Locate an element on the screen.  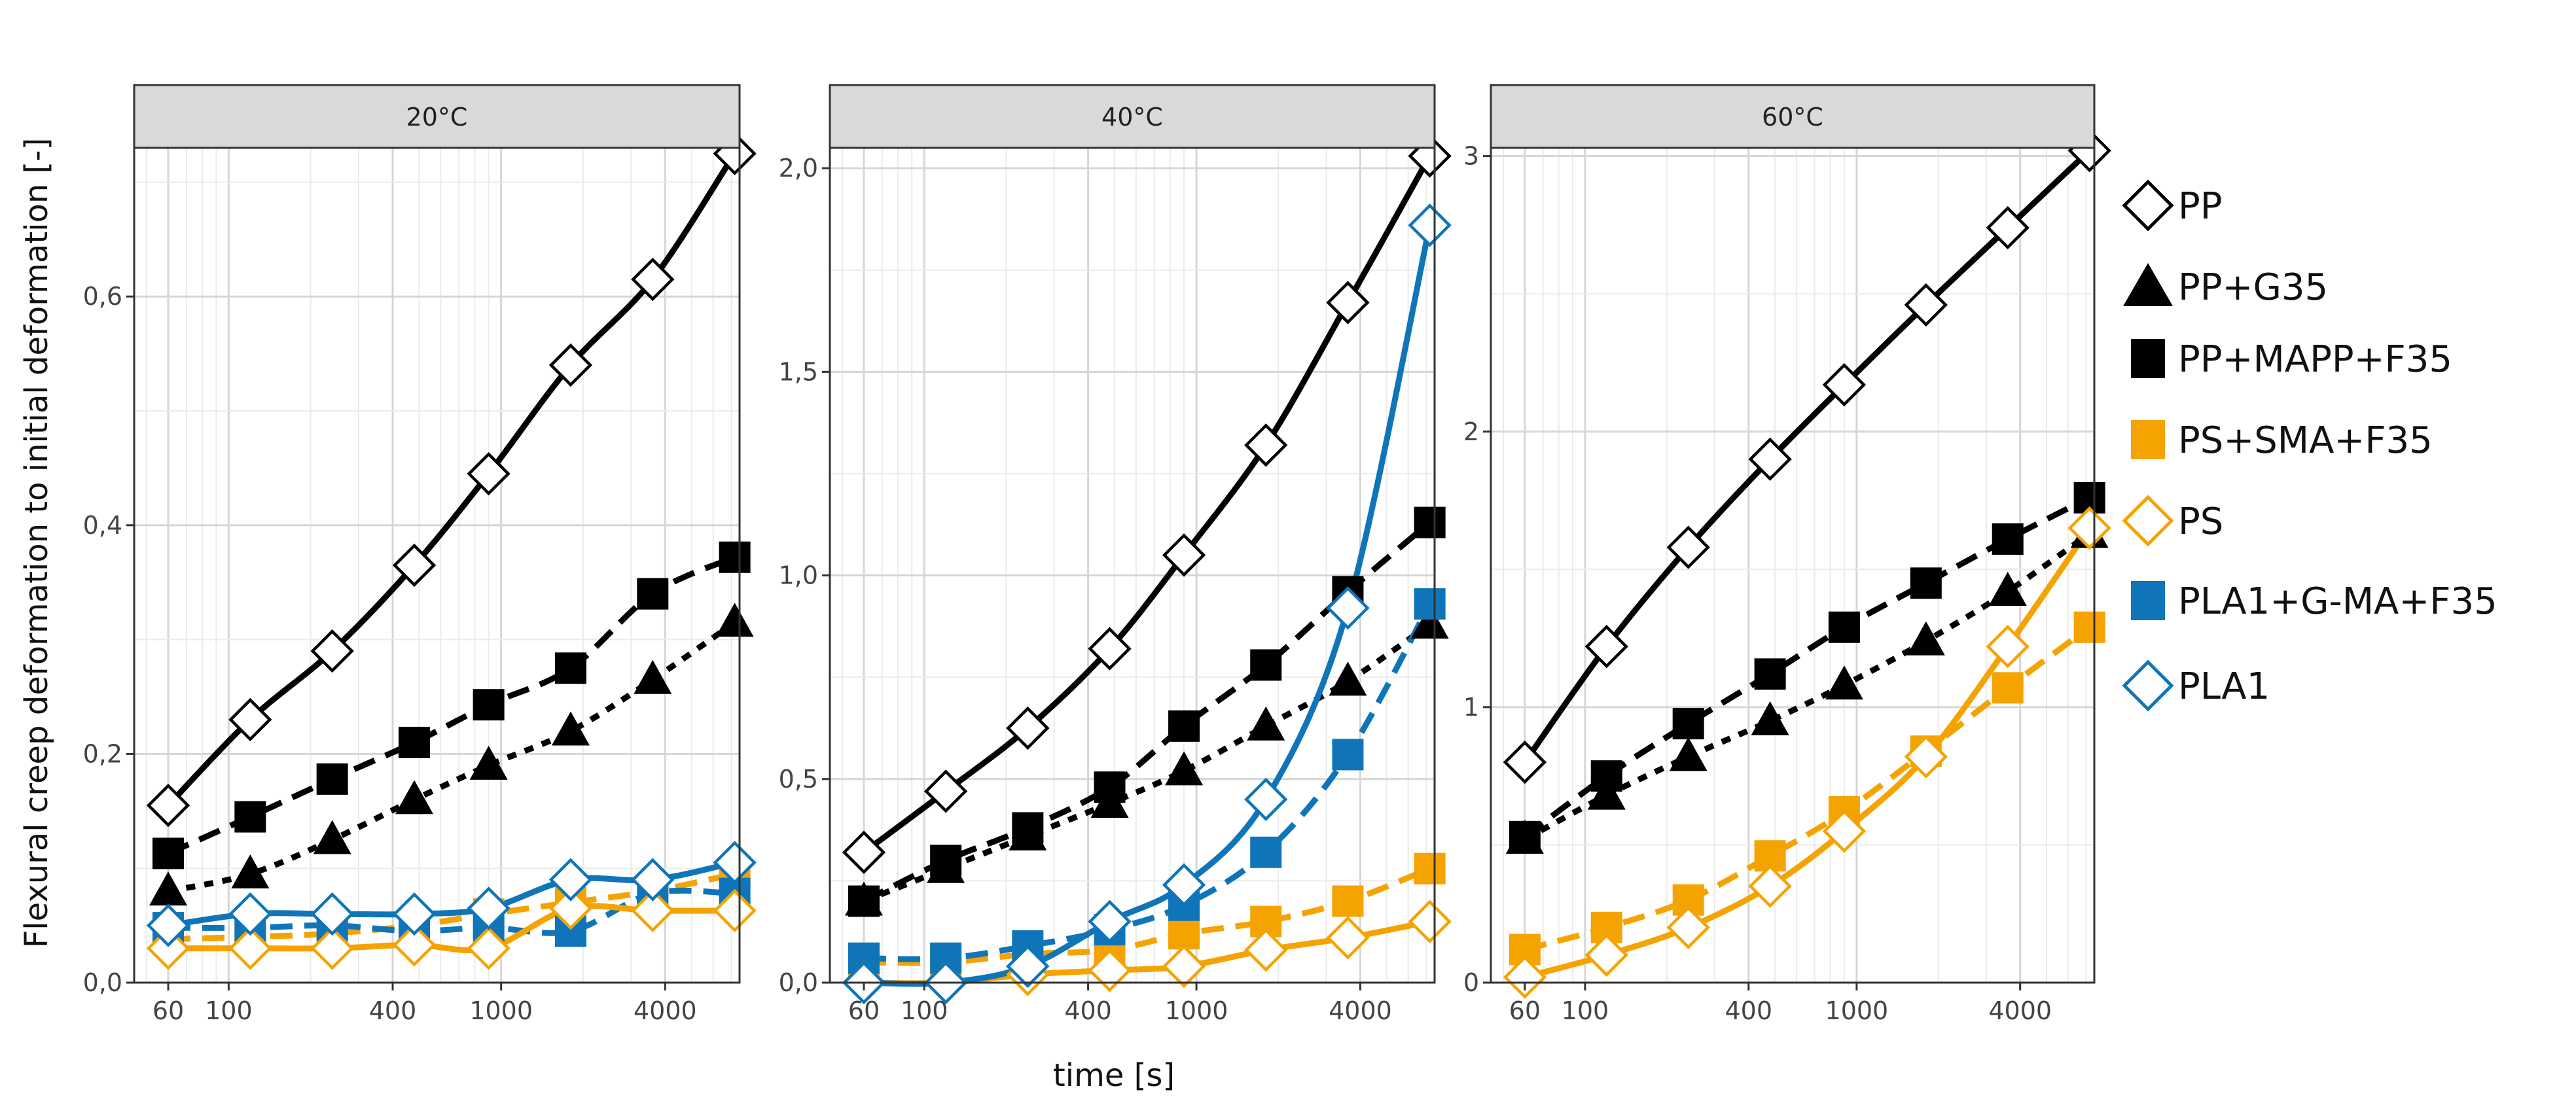
legend-entry-pla1: PLA1 is located at coordinates (2196, 685).